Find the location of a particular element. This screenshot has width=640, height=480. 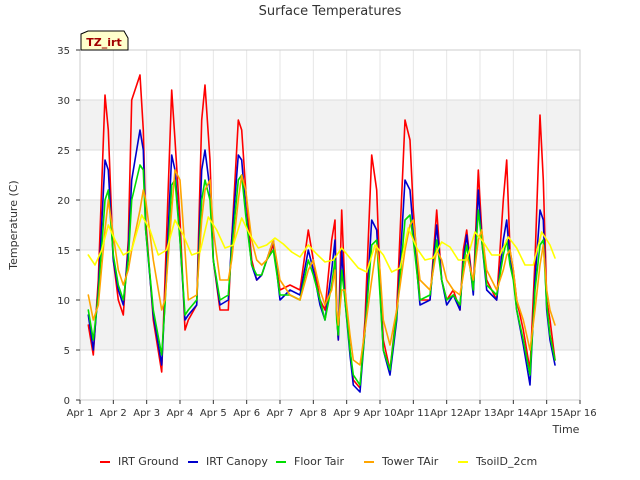

legend-item: Tower TAir is located at coordinates (401, 461).